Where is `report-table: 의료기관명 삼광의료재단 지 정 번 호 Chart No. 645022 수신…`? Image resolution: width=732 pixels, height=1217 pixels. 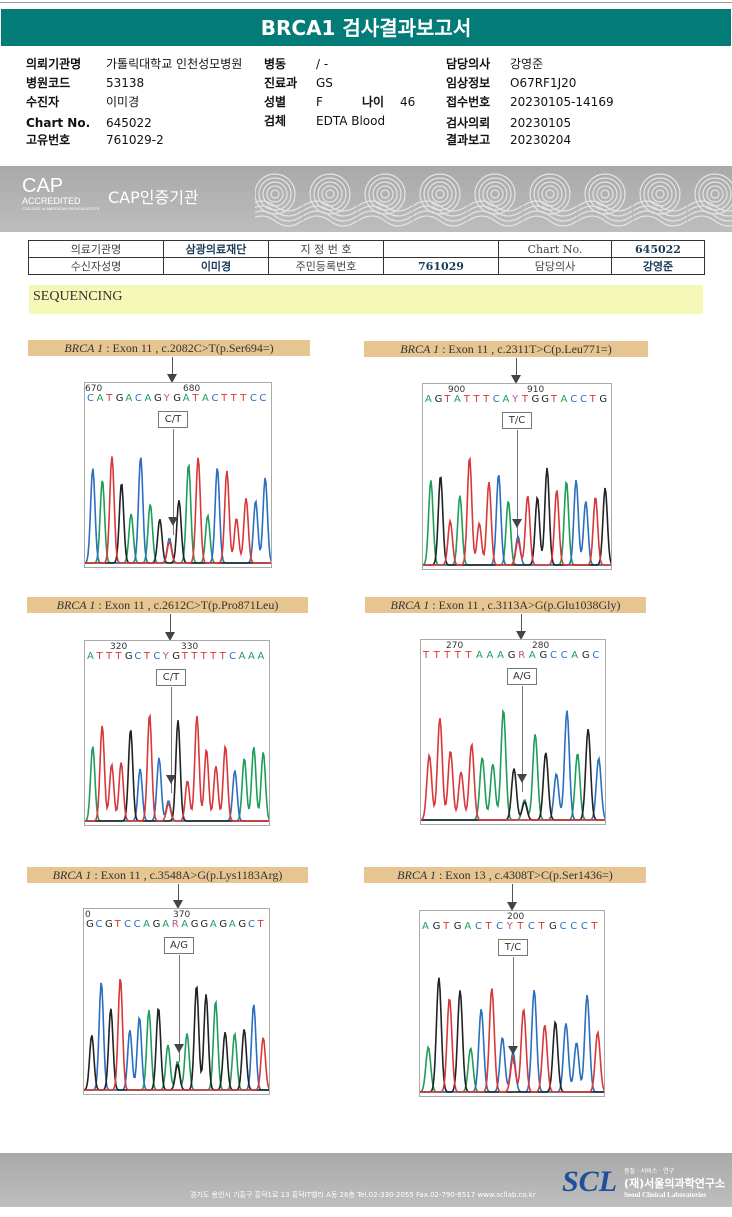
report-table: 의료기관명 삼광의료재단 지 정 번 호 Chart No. 645022 수신… is located at coordinates (366, 257).